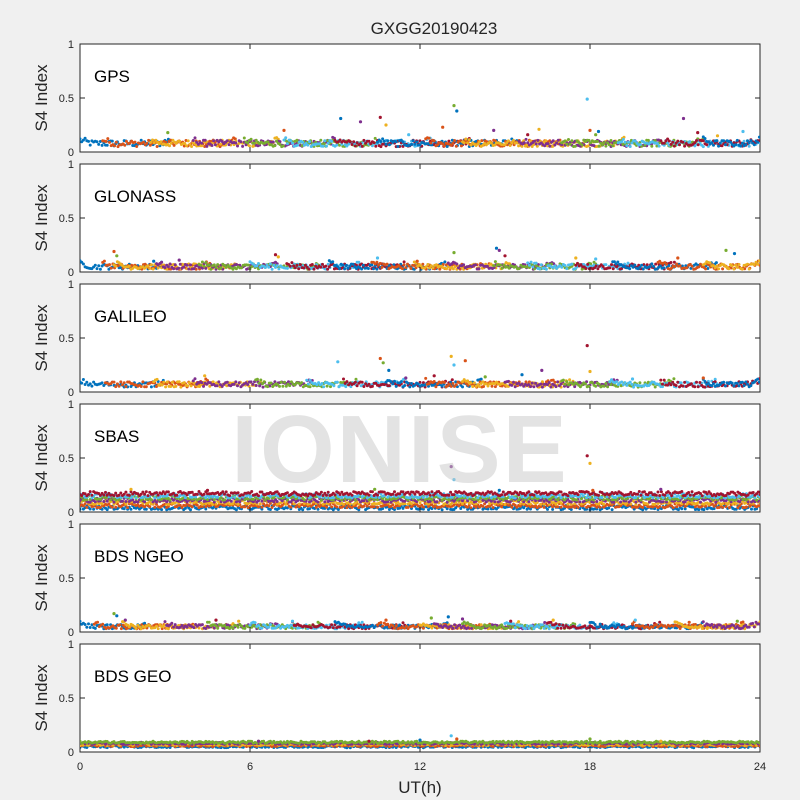 Image resolution: width=800 pixels, height=800 pixels. What do you see at coordinates (71, 393) in the screenshot?
I see `y-tick-label: 0` at bounding box center [71, 393].